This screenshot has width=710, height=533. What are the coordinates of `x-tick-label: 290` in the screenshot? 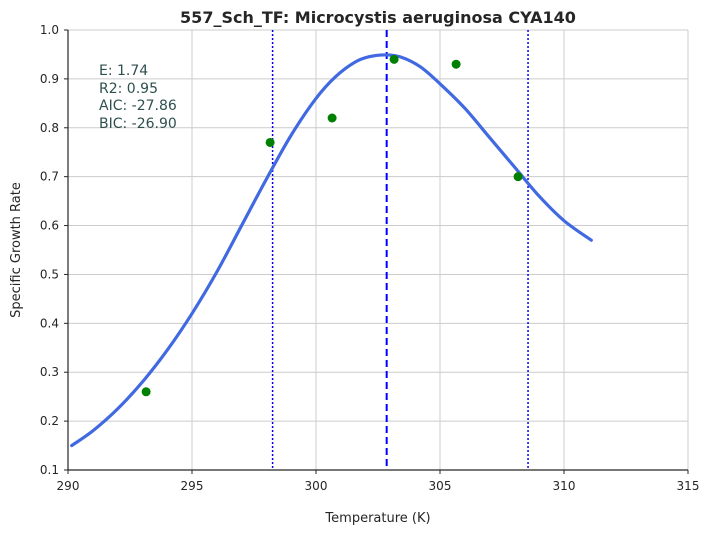 It's located at (68, 486).